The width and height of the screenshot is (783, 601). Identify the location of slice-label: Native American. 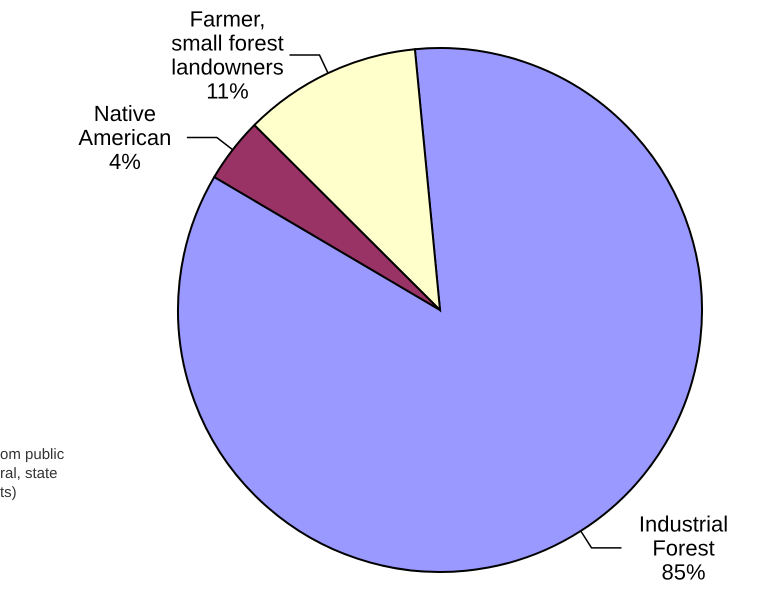
(125, 125).